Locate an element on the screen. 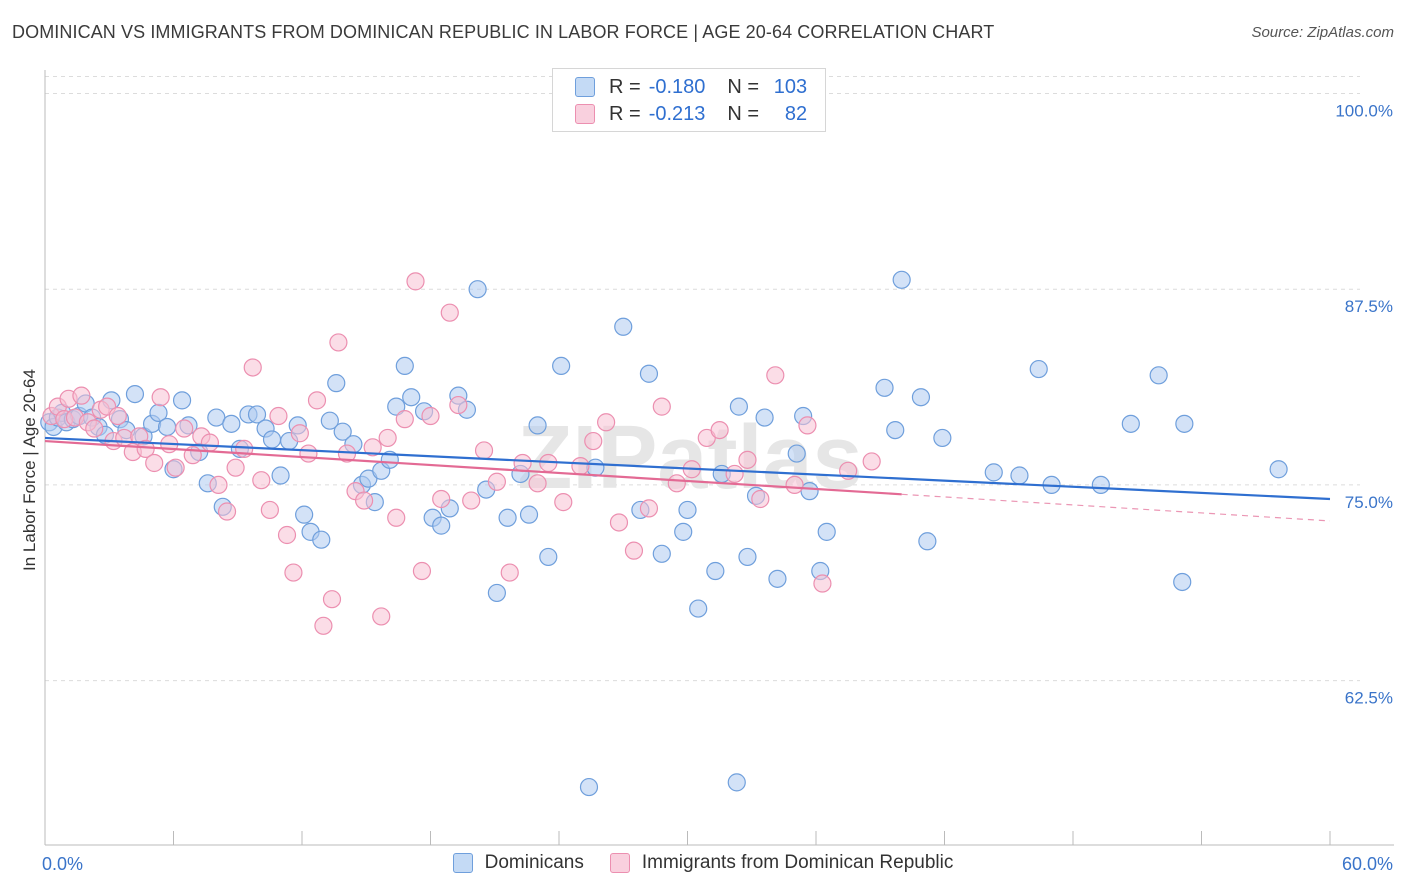 This screenshot has width=1406, height=892. r-value: -0.213 is located at coordinates (677, 113).